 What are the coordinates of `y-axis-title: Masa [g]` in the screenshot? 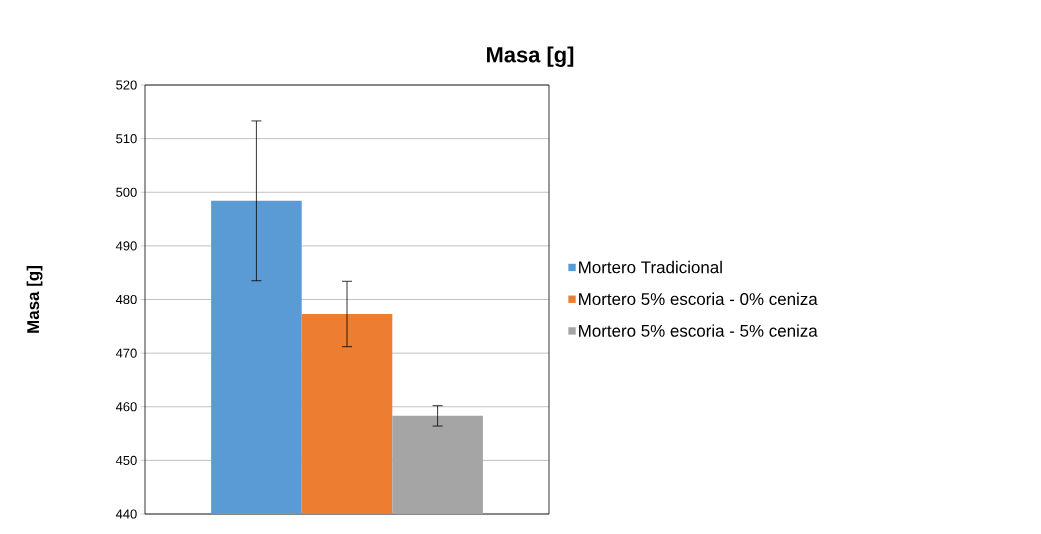 It's located at (34, 299).